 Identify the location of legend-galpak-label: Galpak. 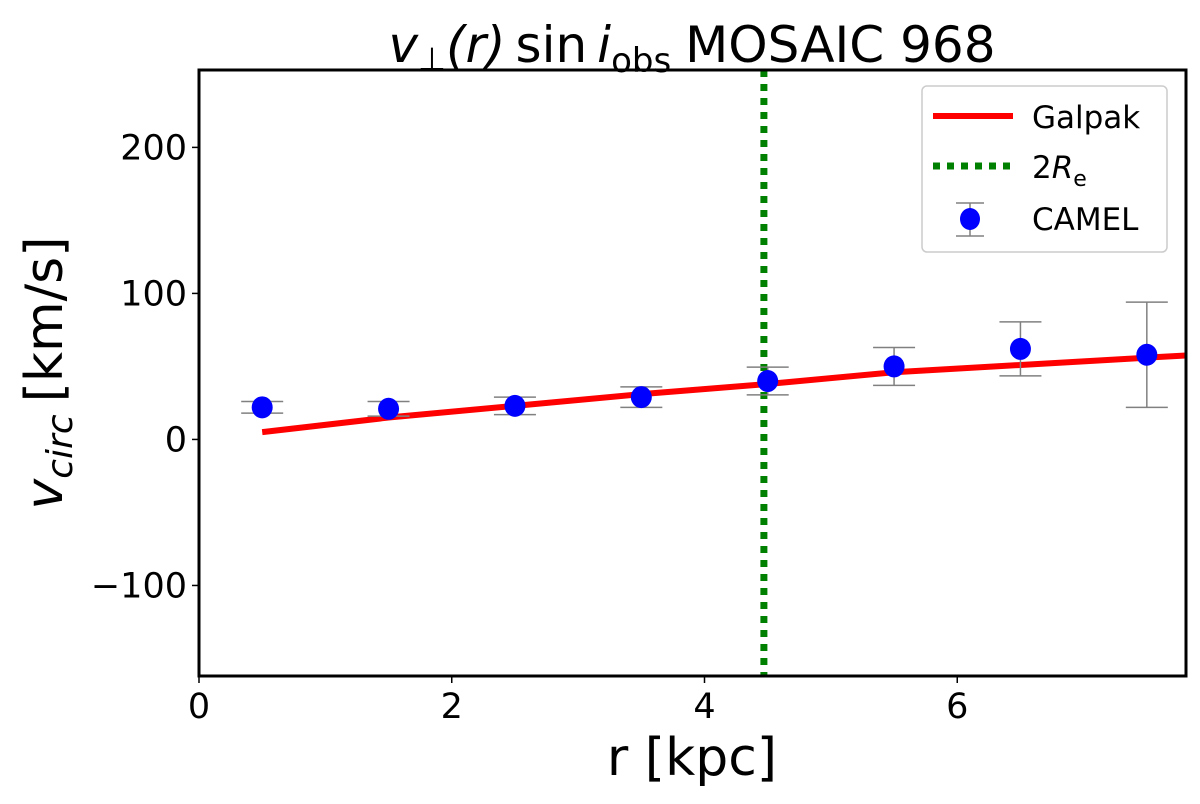
(1086, 118).